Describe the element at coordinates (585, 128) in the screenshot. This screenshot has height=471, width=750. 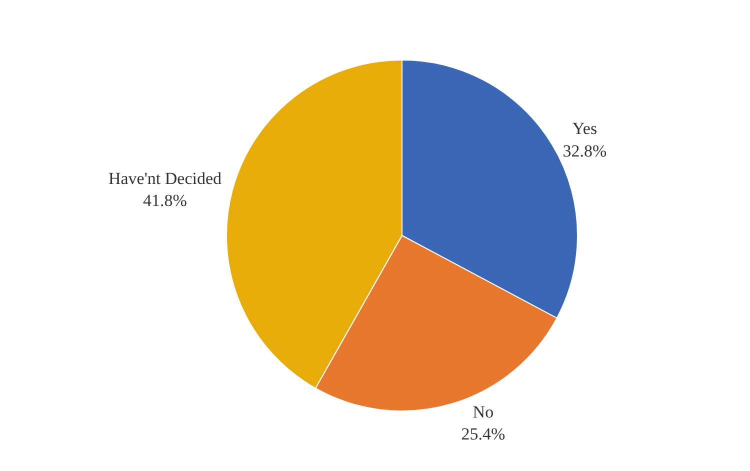
I see `slice-label: Yes` at that location.